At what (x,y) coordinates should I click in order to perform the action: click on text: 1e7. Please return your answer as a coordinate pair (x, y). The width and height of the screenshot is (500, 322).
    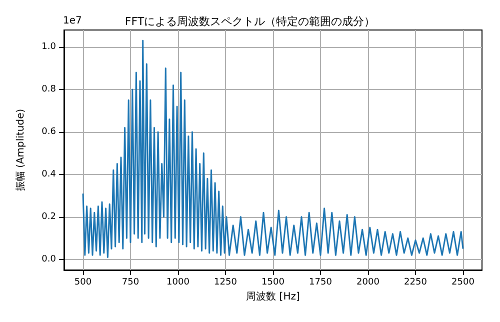
    Looking at the image, I should click on (72, 21).